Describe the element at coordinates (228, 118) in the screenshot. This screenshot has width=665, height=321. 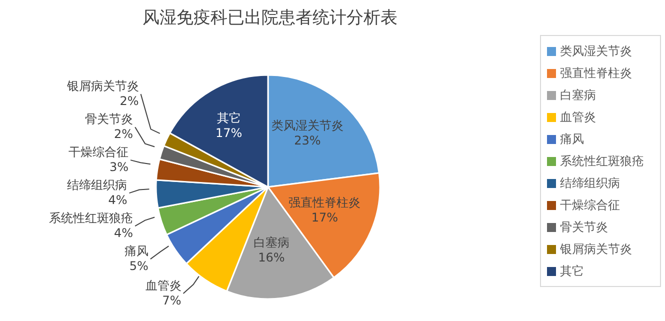
I see `slice-label: 其它` at that location.